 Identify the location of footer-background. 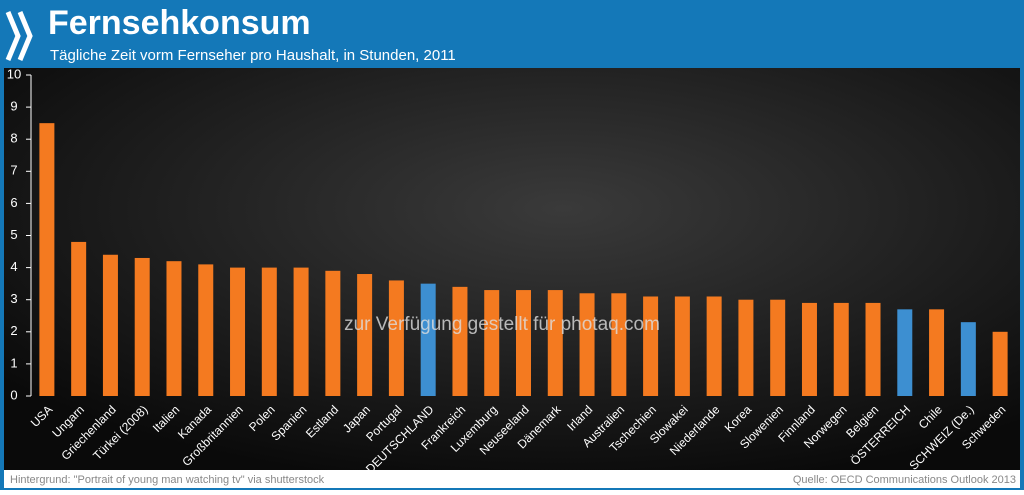
(512, 479).